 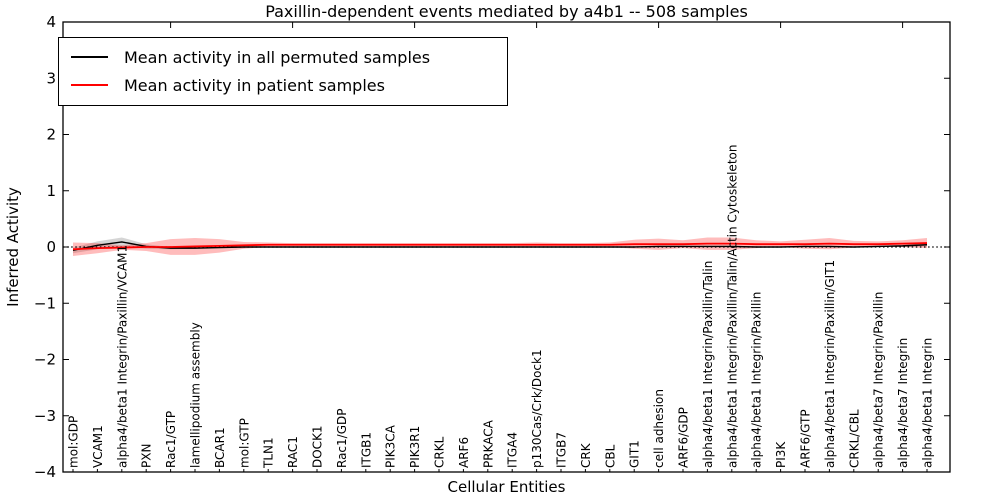 What do you see at coordinates (659, 428) in the screenshot?
I see `x-category-label: cell adhesion` at bounding box center [659, 428].